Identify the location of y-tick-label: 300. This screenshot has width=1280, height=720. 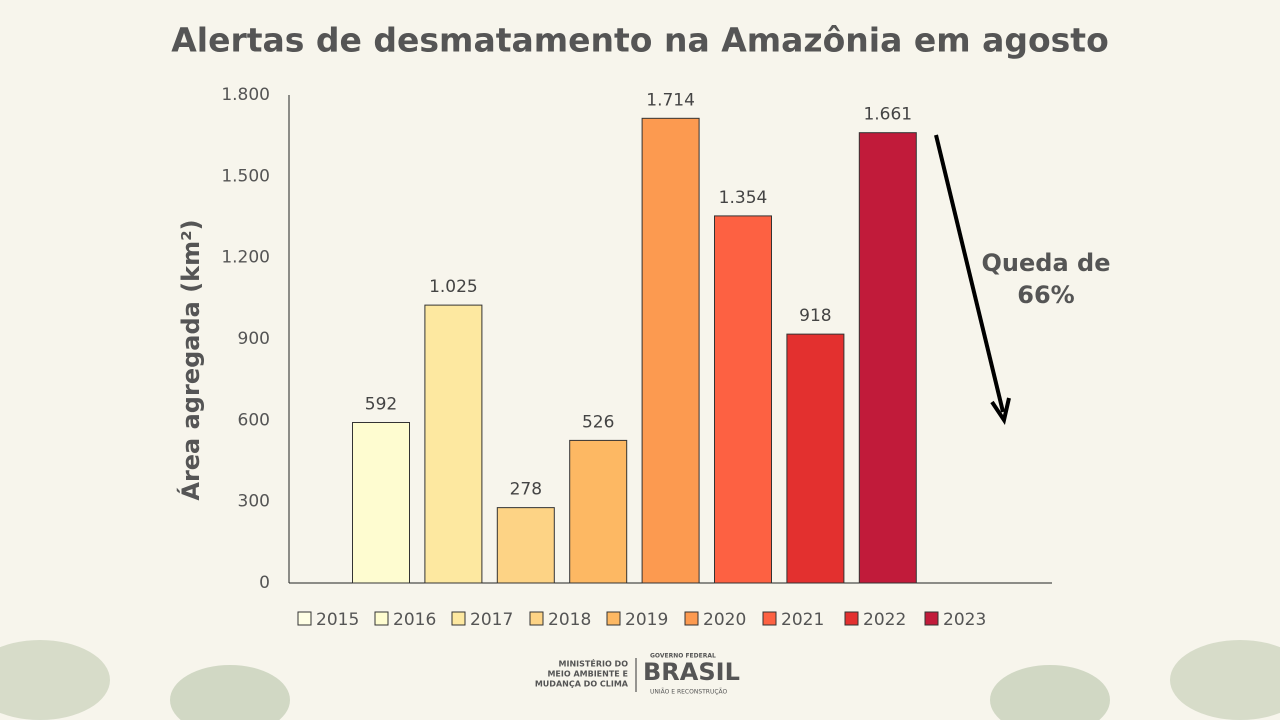
(254, 502).